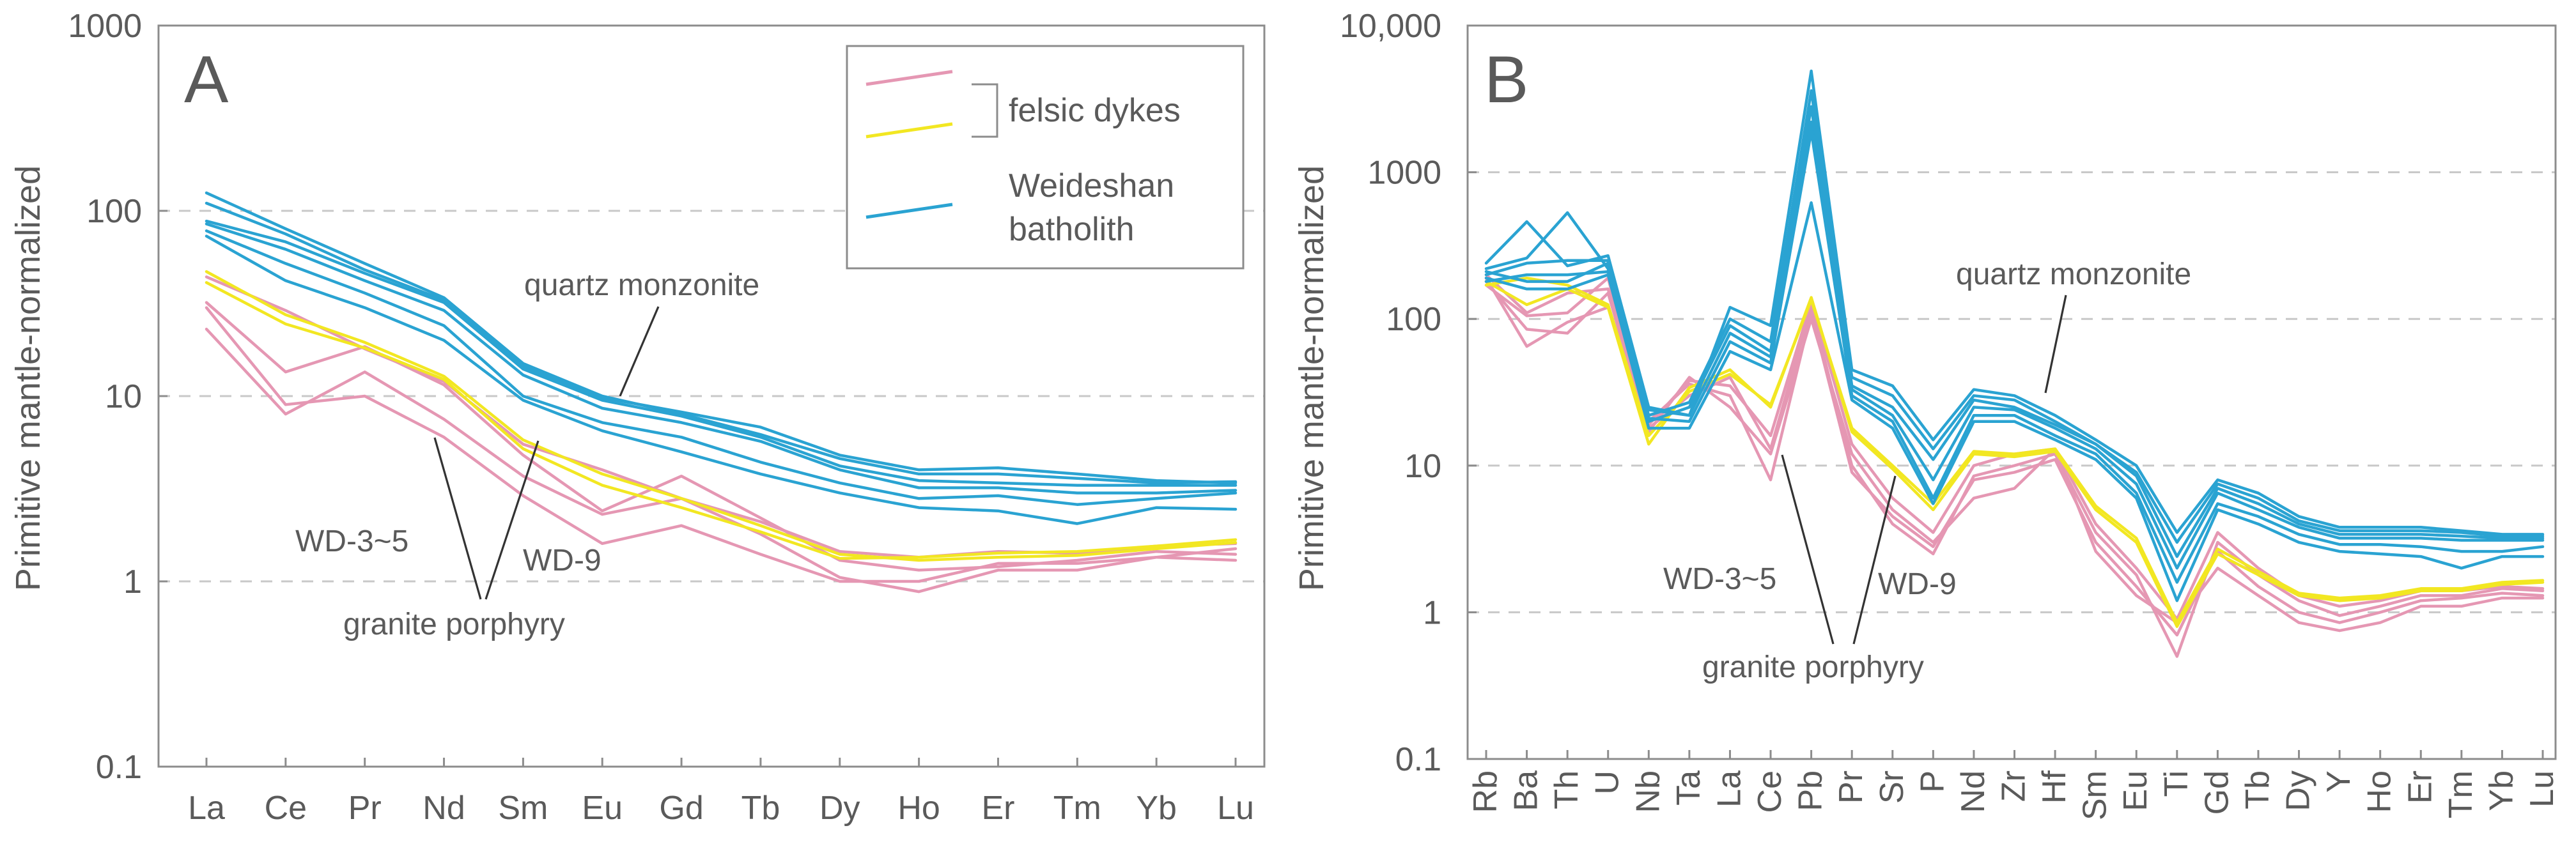 The width and height of the screenshot is (2576, 858). I want to click on panel-b-x-tick-label: Th, so click(1567, 789).